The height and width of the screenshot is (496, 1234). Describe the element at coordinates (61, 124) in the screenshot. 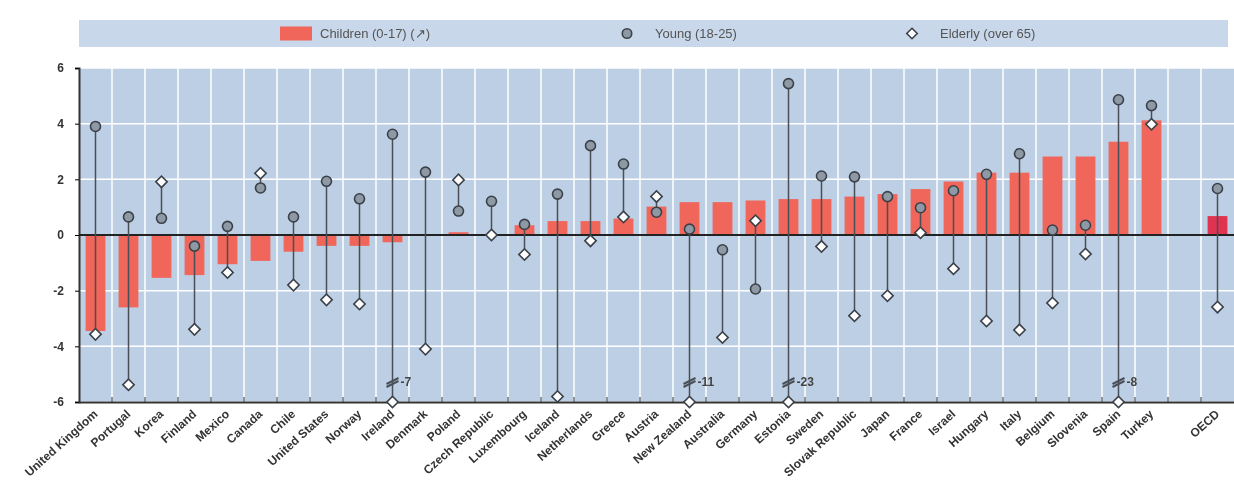

I see `y-tick-label: 4` at that location.